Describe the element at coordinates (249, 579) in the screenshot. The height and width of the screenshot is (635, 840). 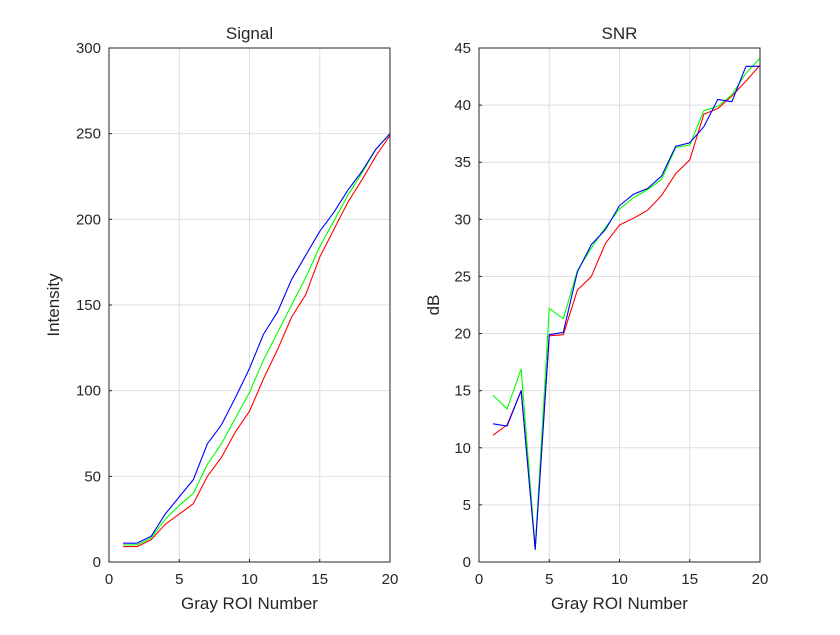
I see `signal-x-tick-label: 10` at that location.